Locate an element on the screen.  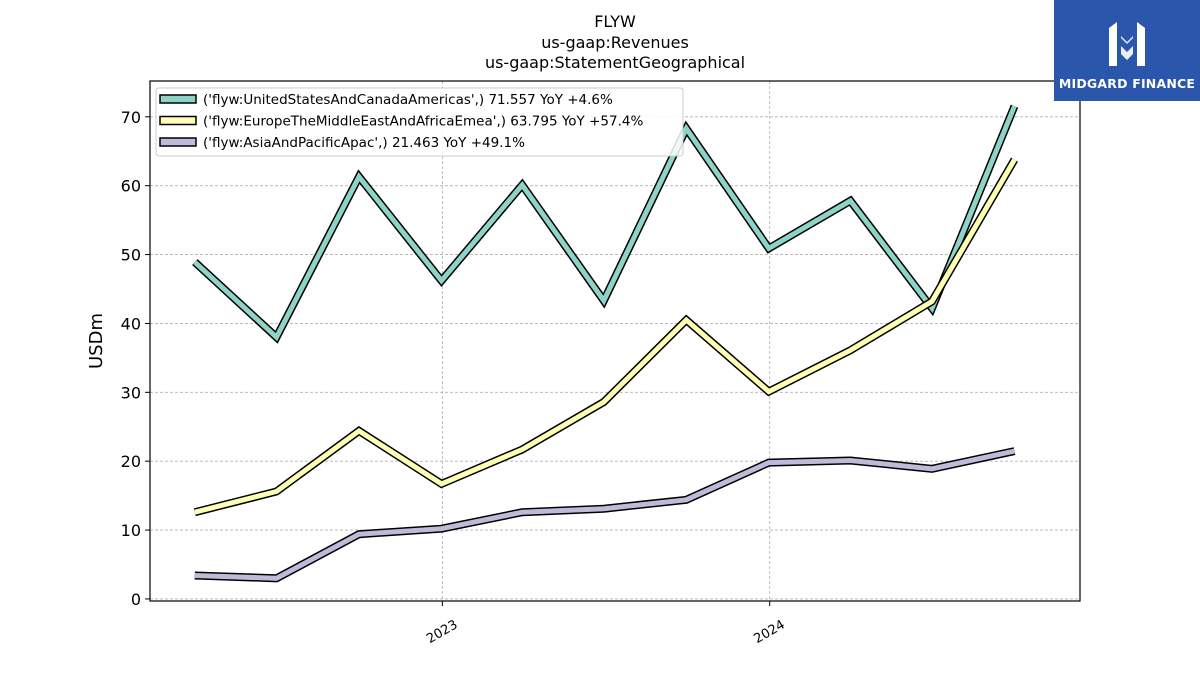
y-tick-label: 20 is located at coordinates (131, 461).